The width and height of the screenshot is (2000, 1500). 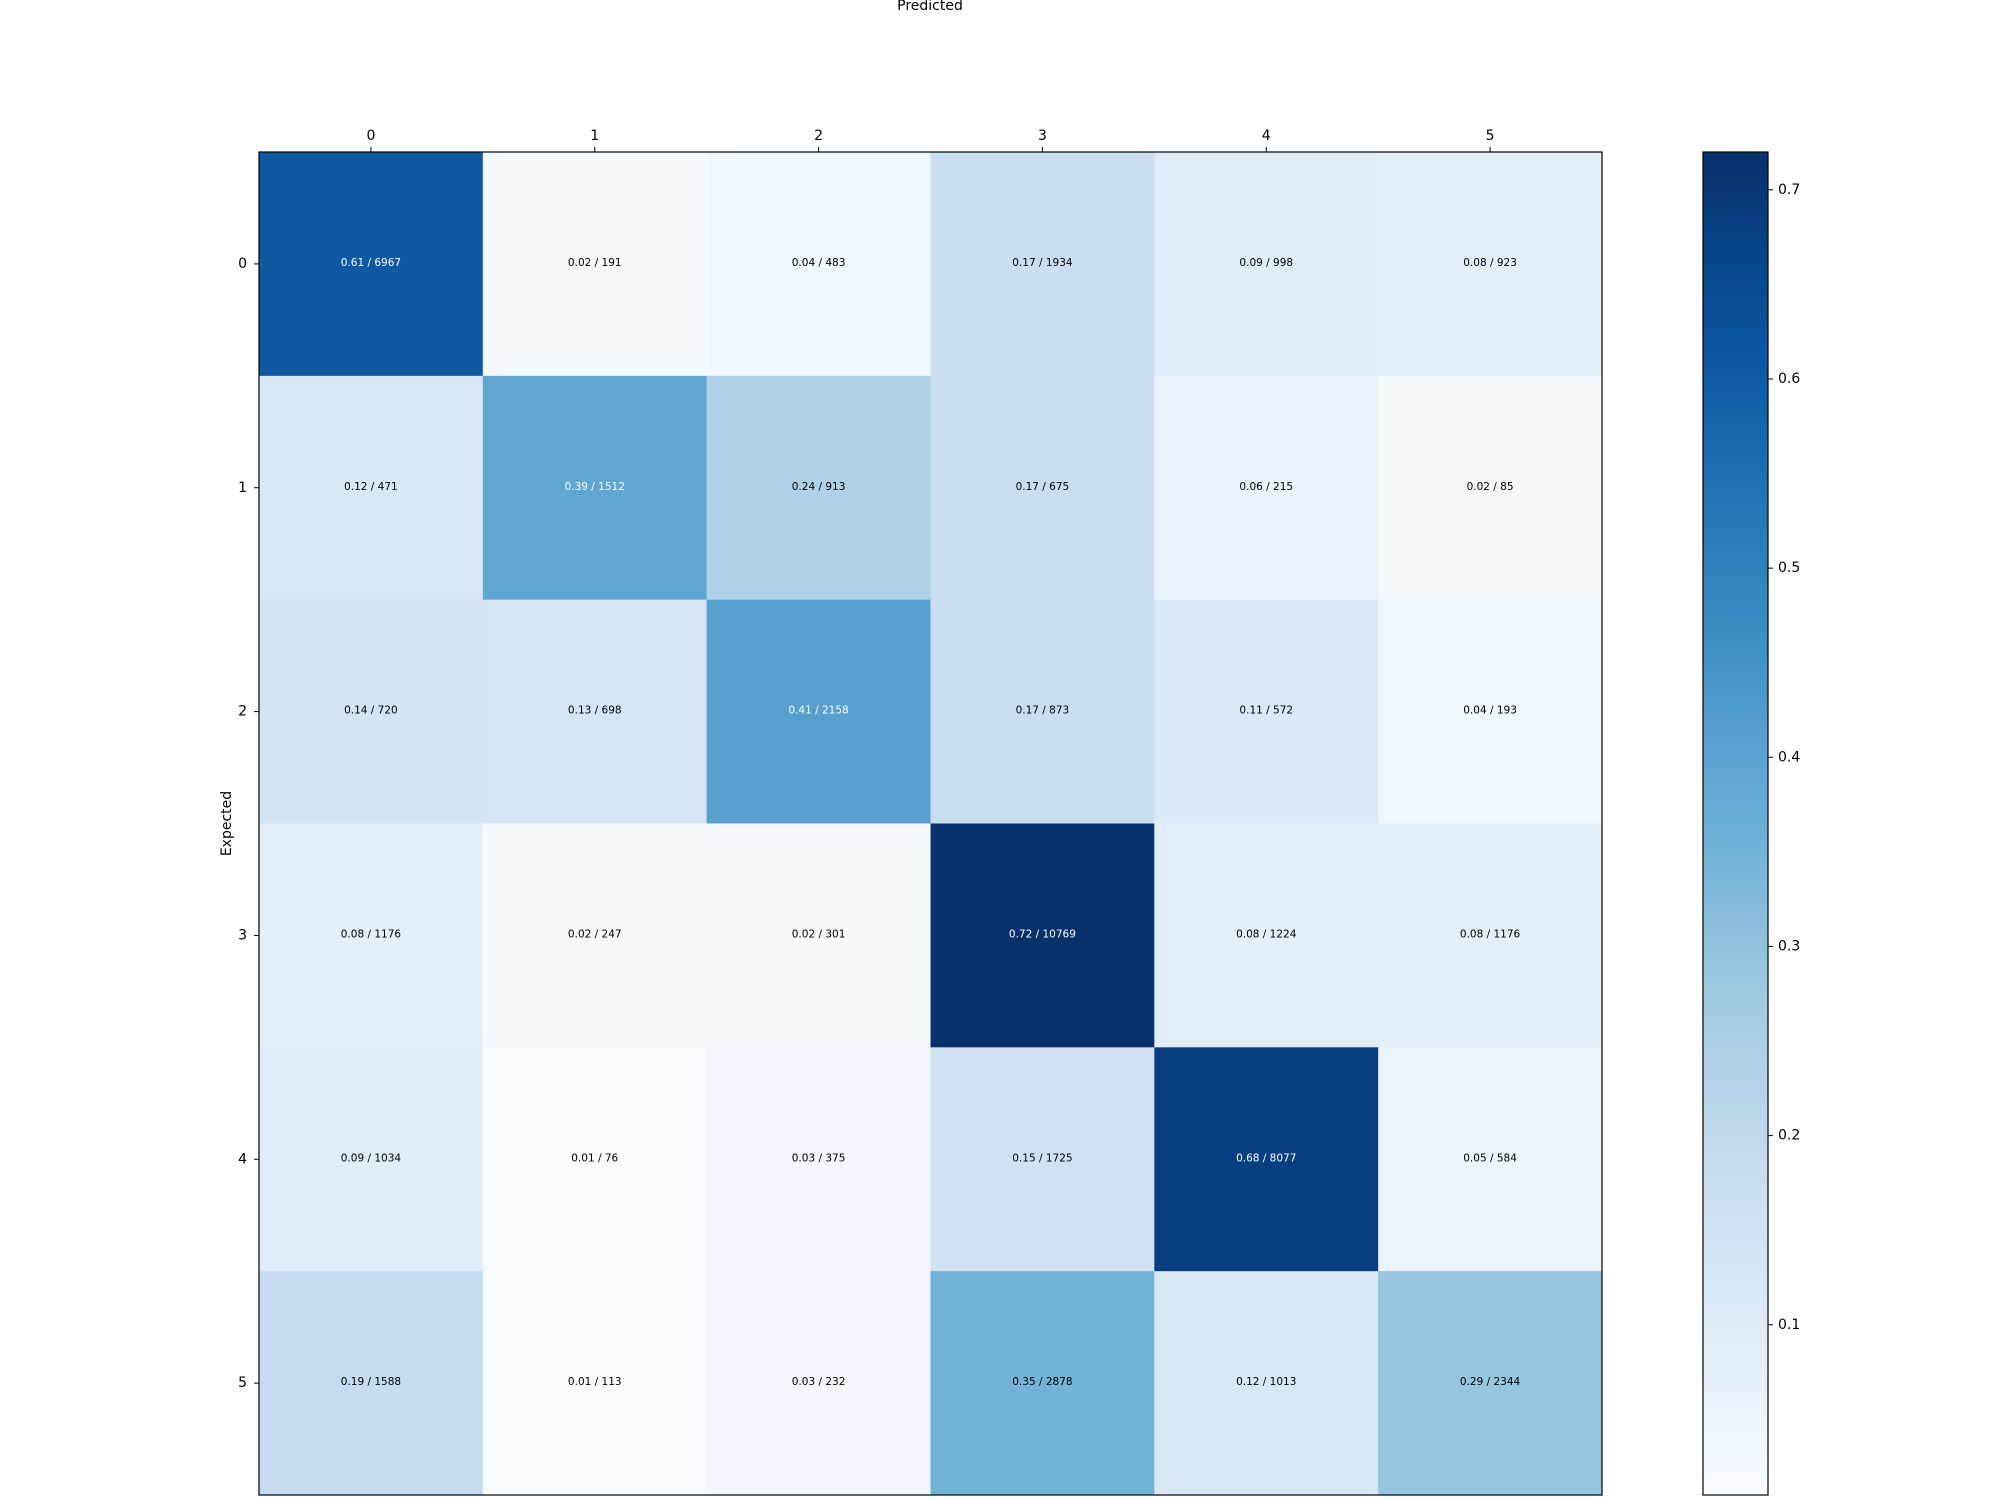 What do you see at coordinates (242, 488) in the screenshot?
I see `y-tick-label: 1` at bounding box center [242, 488].